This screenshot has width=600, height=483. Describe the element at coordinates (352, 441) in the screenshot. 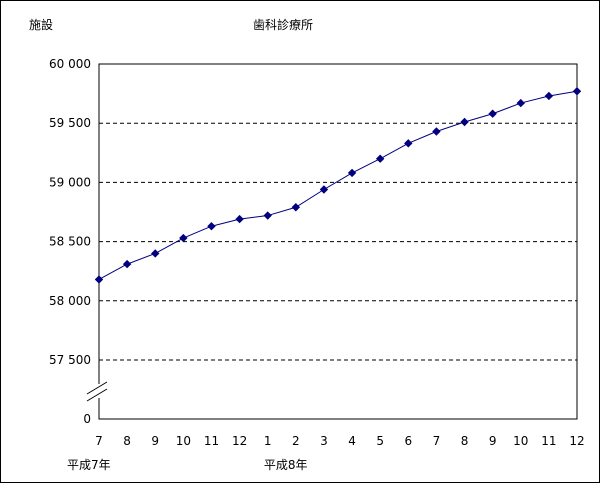

I see `x-tick-label: 4` at that location.